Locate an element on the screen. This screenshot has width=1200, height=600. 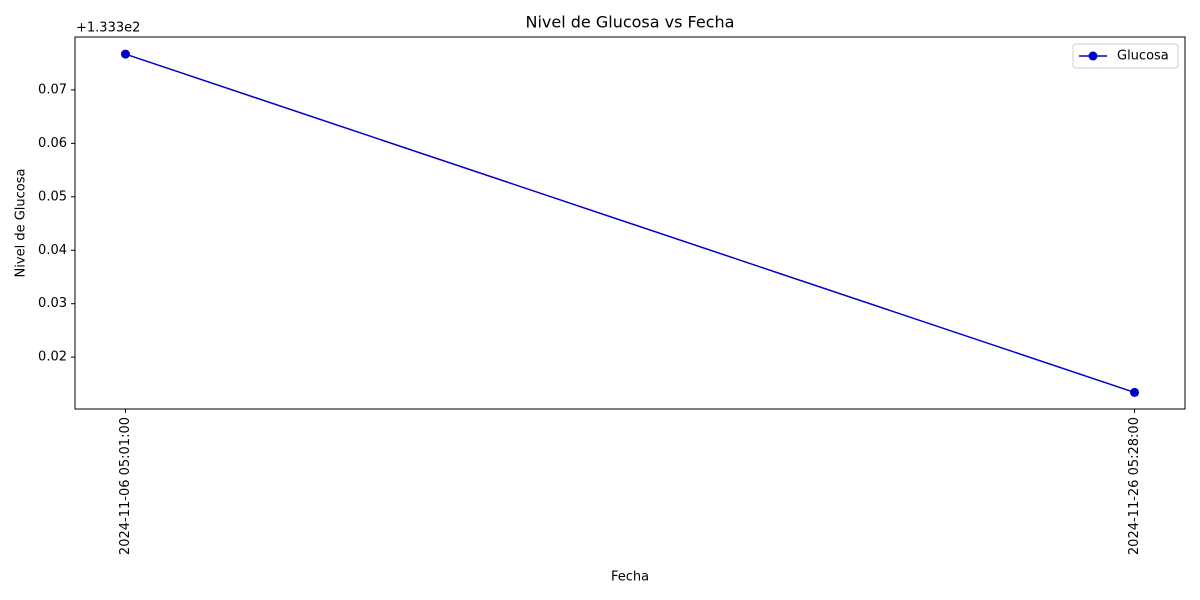
y-tick-label: 0.06 is located at coordinates (52, 143).